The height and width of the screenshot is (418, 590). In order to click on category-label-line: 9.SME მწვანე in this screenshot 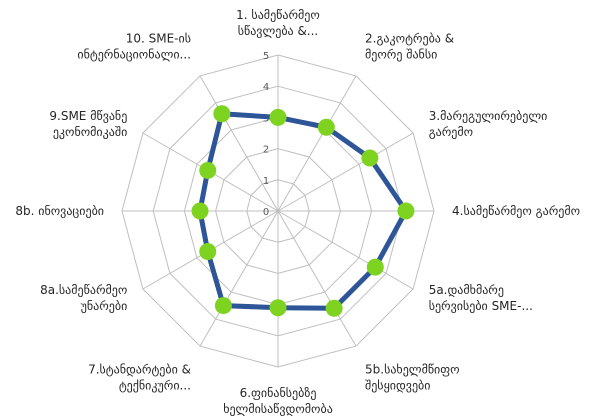, I will do `click(88, 116)`.